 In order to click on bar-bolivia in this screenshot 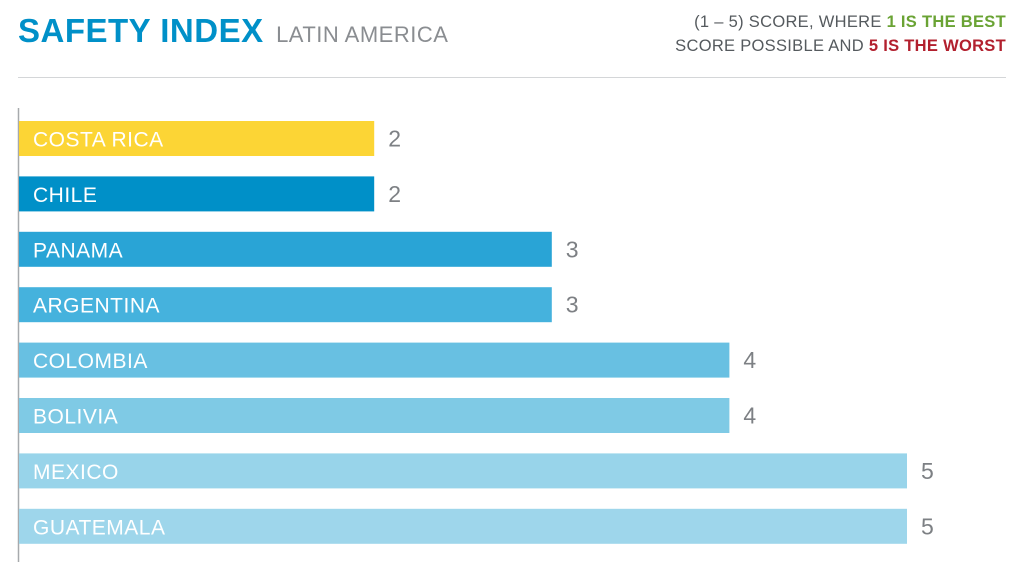, I will do `click(374, 415)`.